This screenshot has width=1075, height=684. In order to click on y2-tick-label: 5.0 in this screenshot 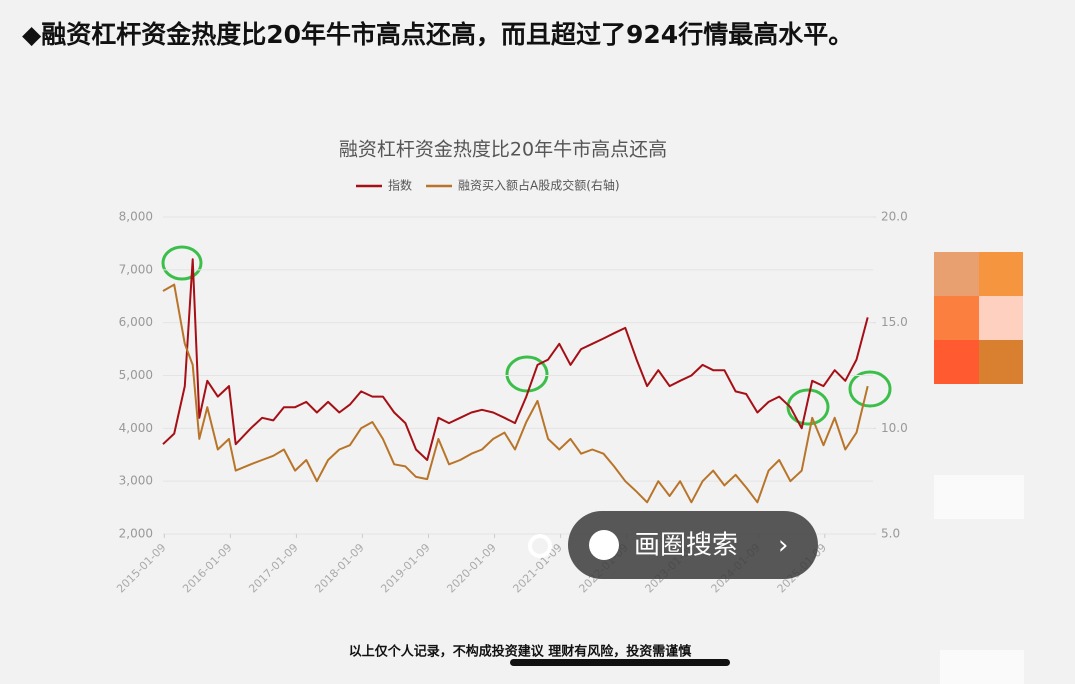, I will do `click(890, 534)`.